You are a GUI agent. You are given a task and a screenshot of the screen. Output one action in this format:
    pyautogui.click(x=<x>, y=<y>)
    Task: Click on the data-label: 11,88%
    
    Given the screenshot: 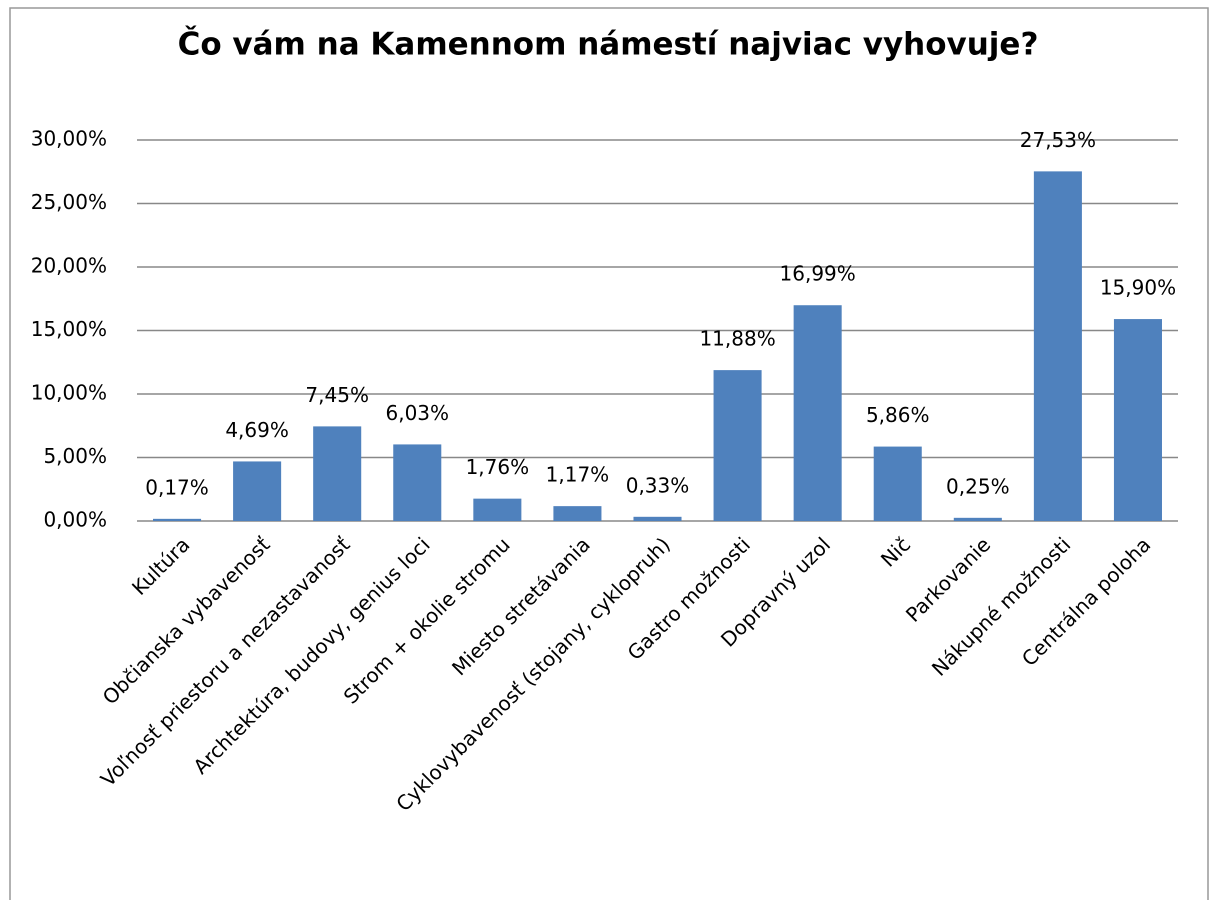 What is the action you would take?
    pyautogui.click(x=737, y=339)
    